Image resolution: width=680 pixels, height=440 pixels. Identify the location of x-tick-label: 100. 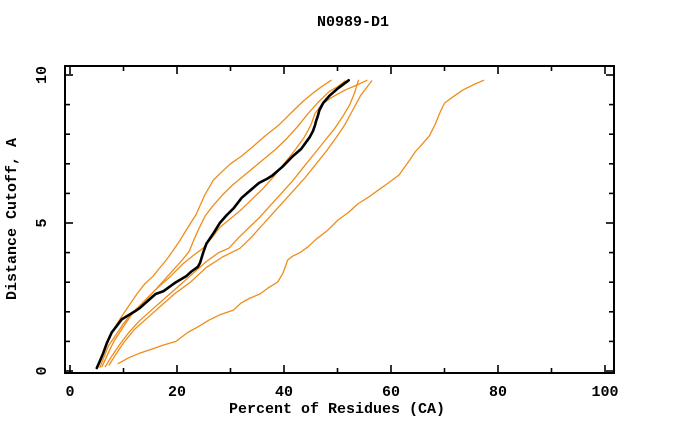
(604, 392).